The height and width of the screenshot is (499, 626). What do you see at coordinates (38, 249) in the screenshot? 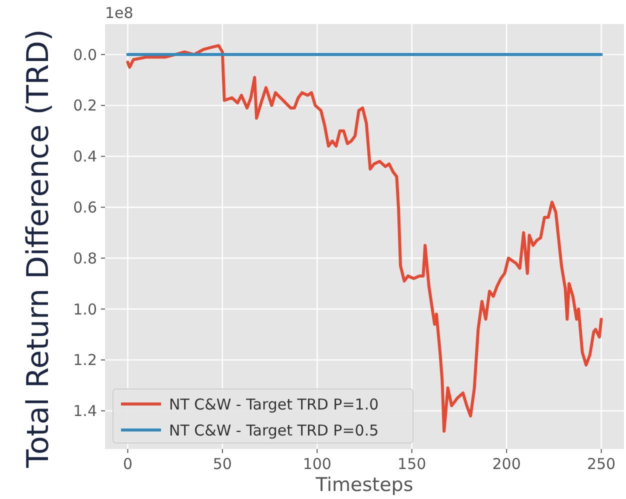
I see `y-axis-title: Total Return Difference (TRD)` at bounding box center [38, 249].